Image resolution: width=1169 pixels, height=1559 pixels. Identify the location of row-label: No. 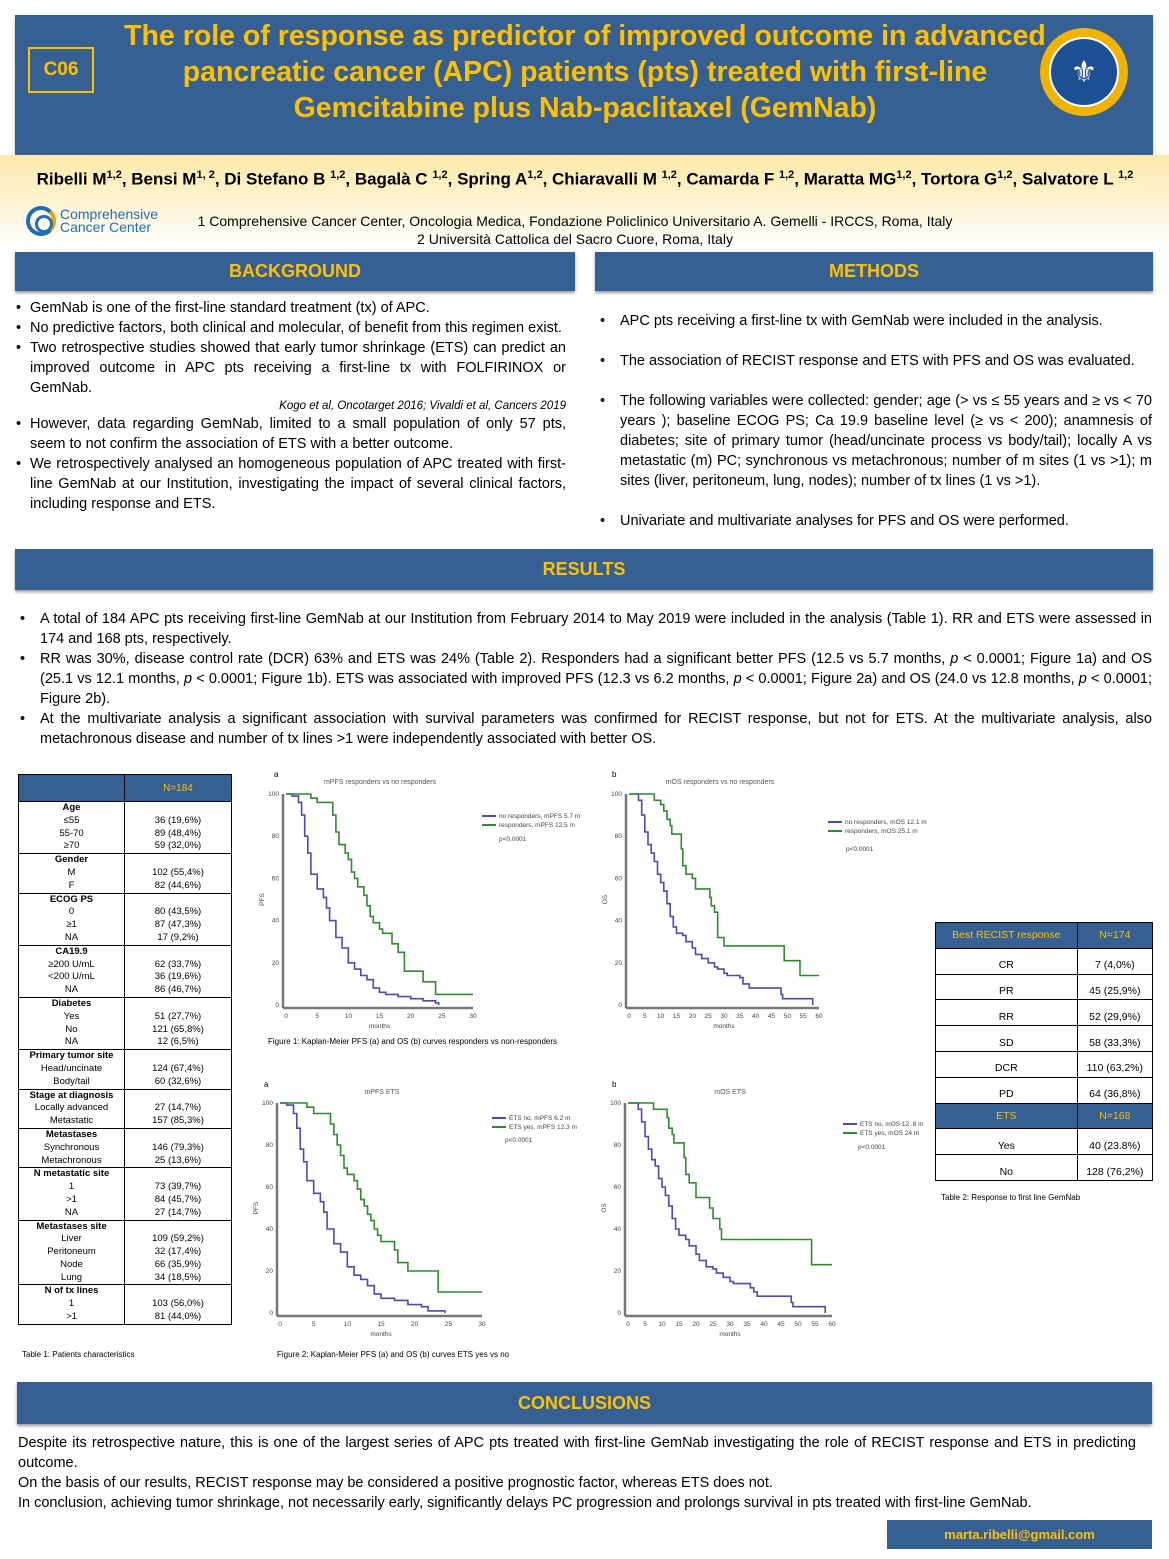
(71, 1030).